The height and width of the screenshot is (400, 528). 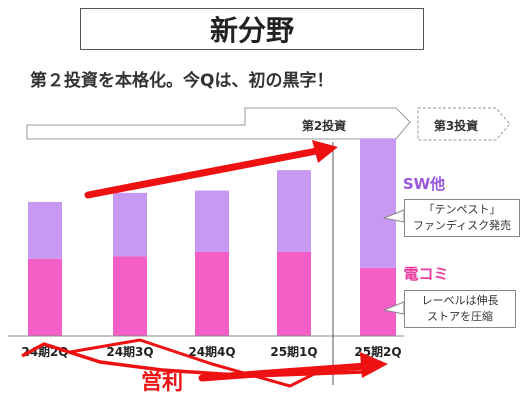 I want to click on timeline-phase3-arrow, so click(x=464, y=124).